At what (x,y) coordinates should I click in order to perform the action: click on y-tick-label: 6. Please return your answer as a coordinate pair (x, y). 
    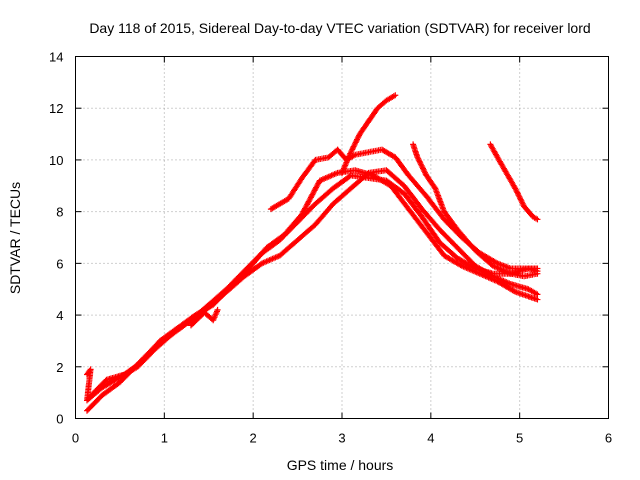
    Looking at the image, I should click on (59, 263).